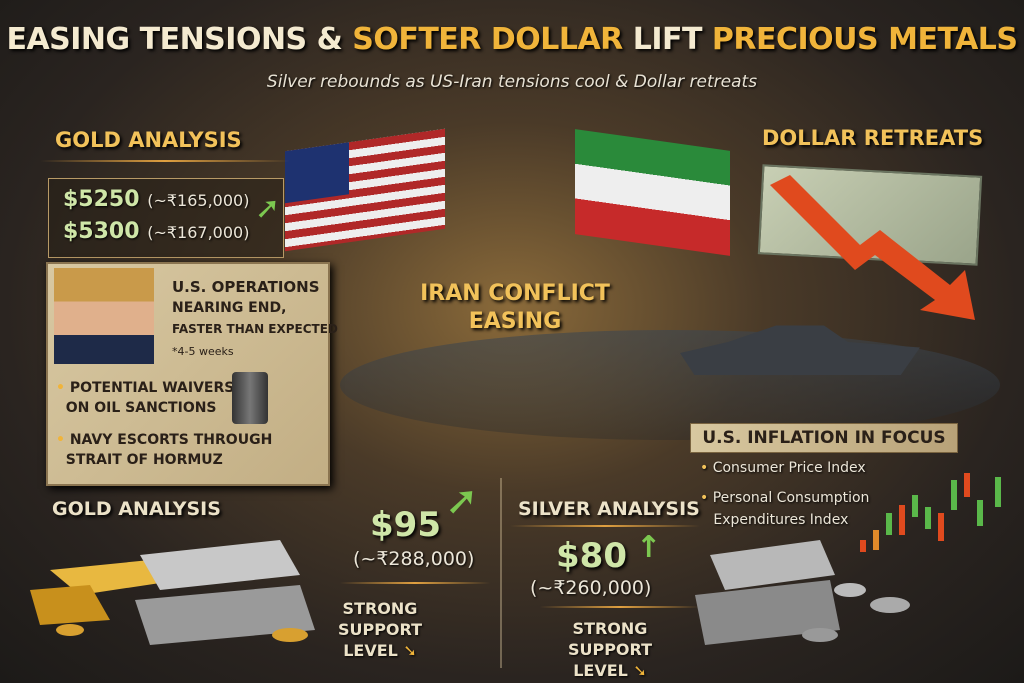 The width and height of the screenshot is (1024, 683). I want to click on iran-conflict-label: IRAN CONFLICT EASING, so click(515, 308).